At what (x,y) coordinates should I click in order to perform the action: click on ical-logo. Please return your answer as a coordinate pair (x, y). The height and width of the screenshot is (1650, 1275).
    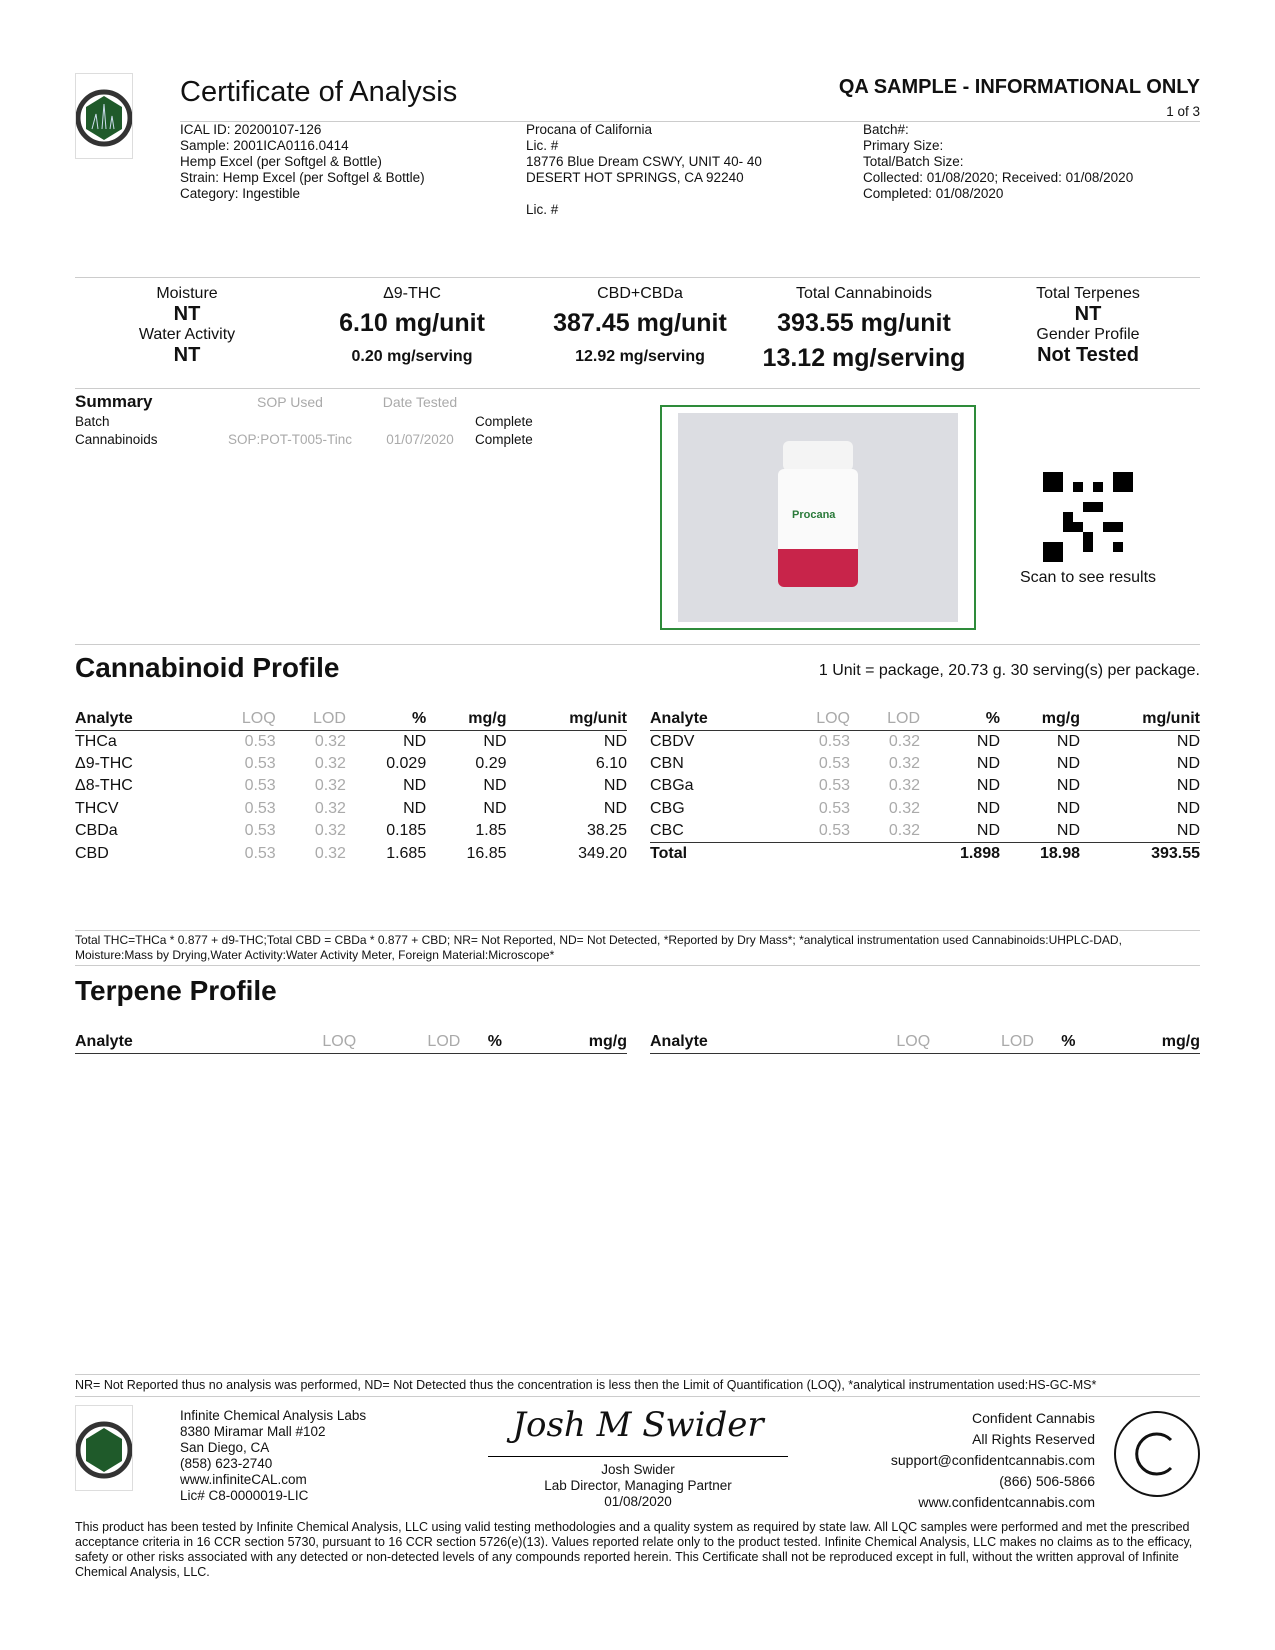
    Looking at the image, I should click on (104, 116).